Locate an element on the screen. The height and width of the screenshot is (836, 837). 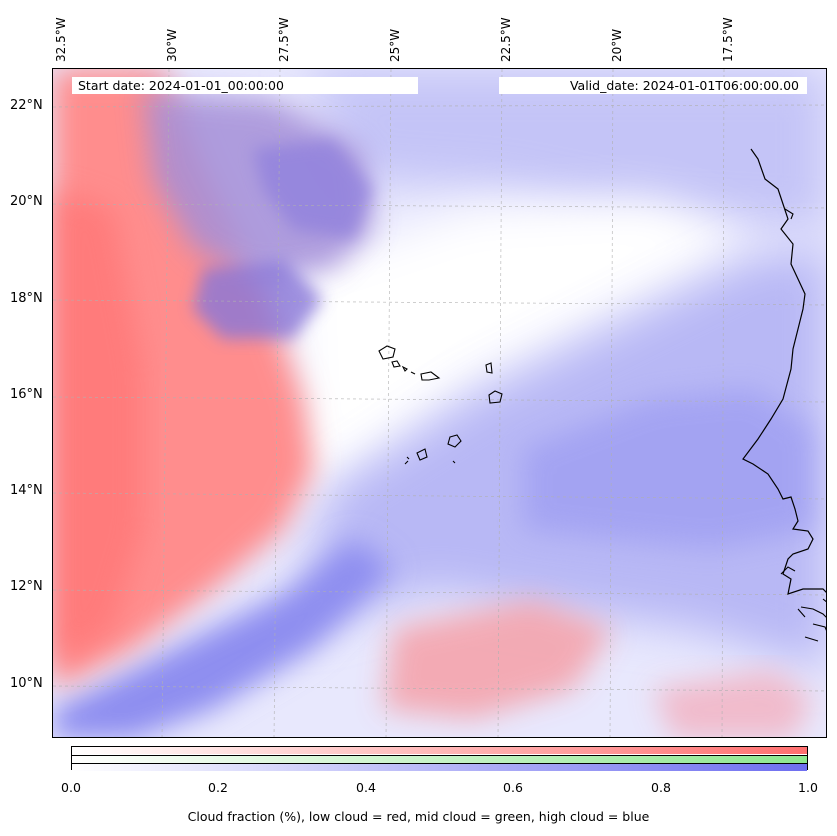
colorbar-mid-cloud is located at coordinates (439, 759).